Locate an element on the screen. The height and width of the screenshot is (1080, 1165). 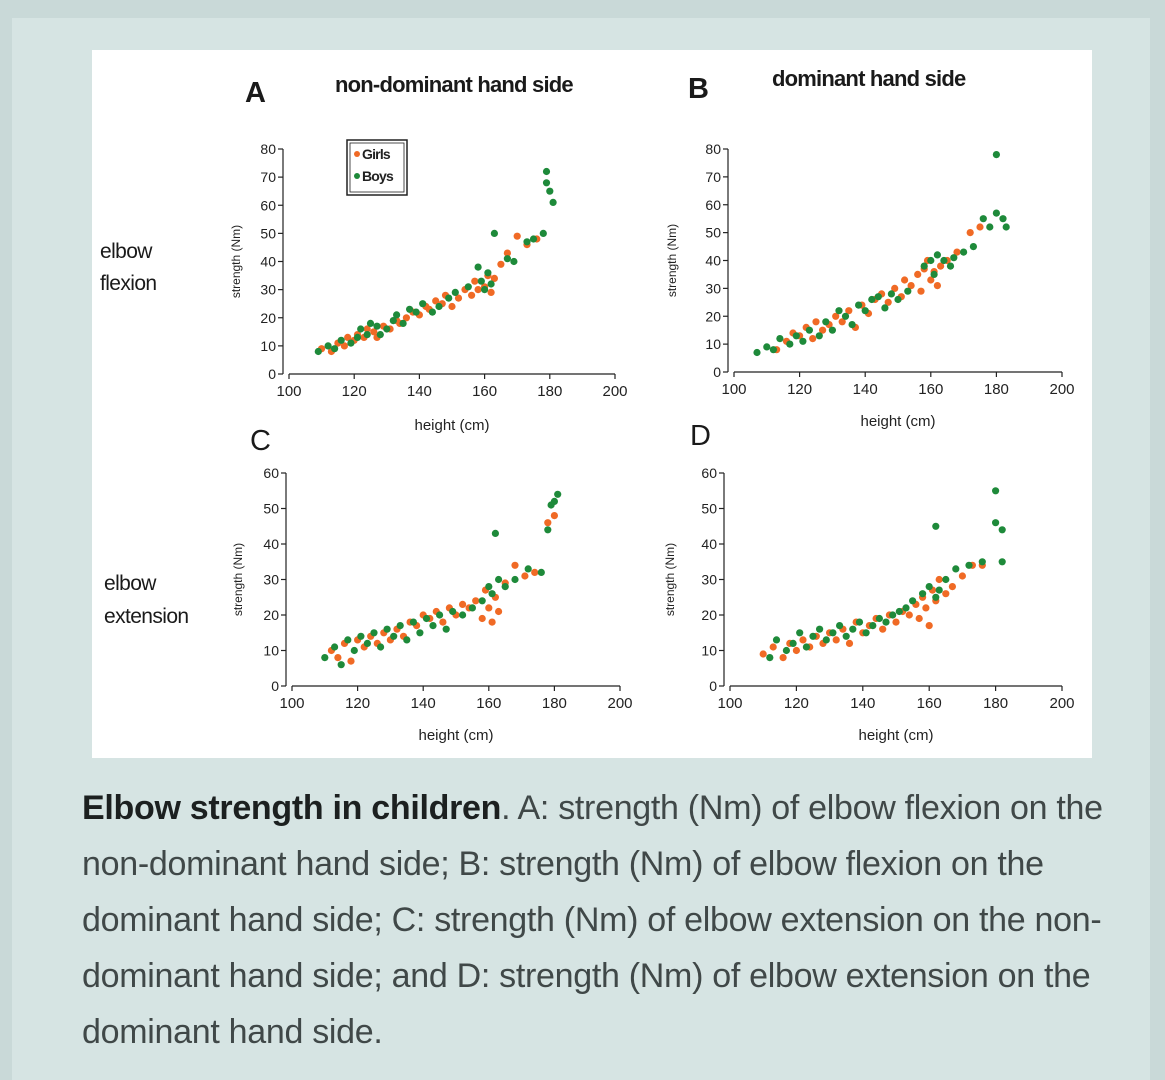
y-tick-label: 30 is located at coordinates (271, 580).